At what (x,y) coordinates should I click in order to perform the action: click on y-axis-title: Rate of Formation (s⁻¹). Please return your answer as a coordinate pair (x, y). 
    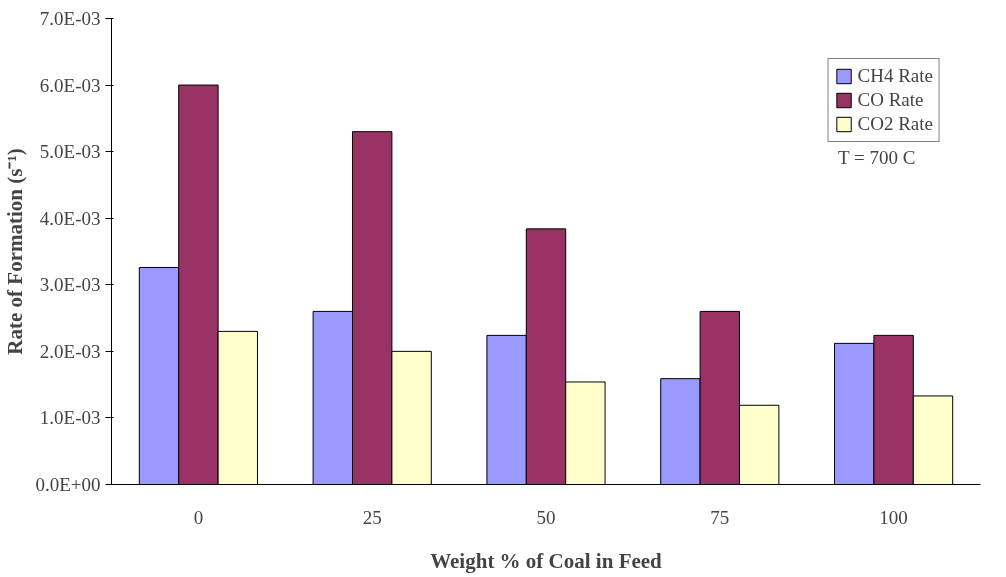
    Looking at the image, I should click on (15, 251).